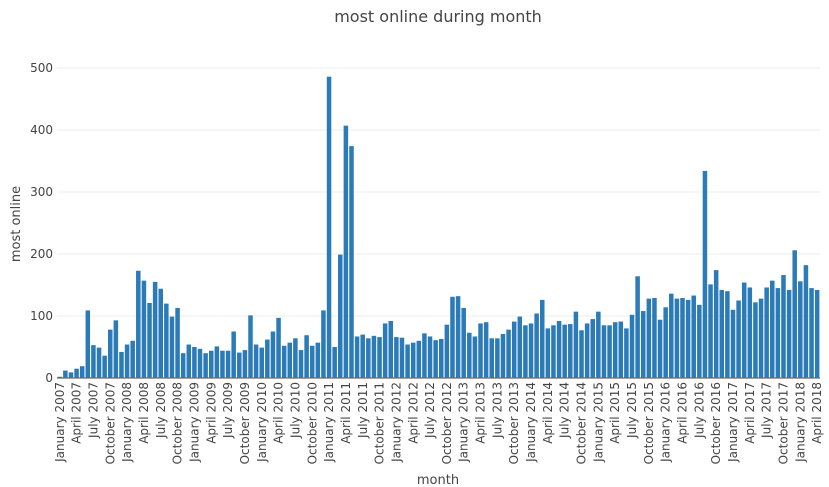  I want to click on x-tick-label: January 2015, so click(598, 422).